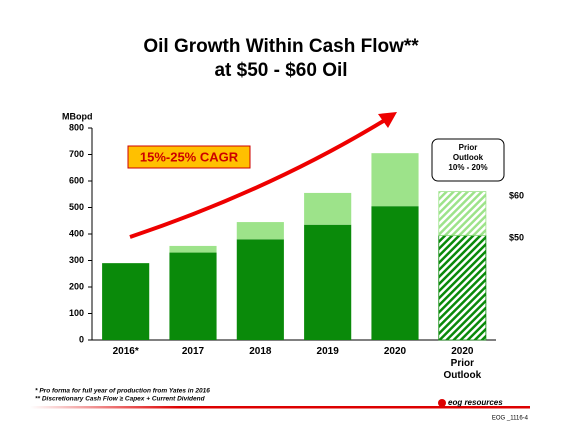 Image resolution: width=561 pixels, height=425 pixels. What do you see at coordinates (193, 351) in the screenshot?
I see `x-tick-label: 2017` at bounding box center [193, 351].